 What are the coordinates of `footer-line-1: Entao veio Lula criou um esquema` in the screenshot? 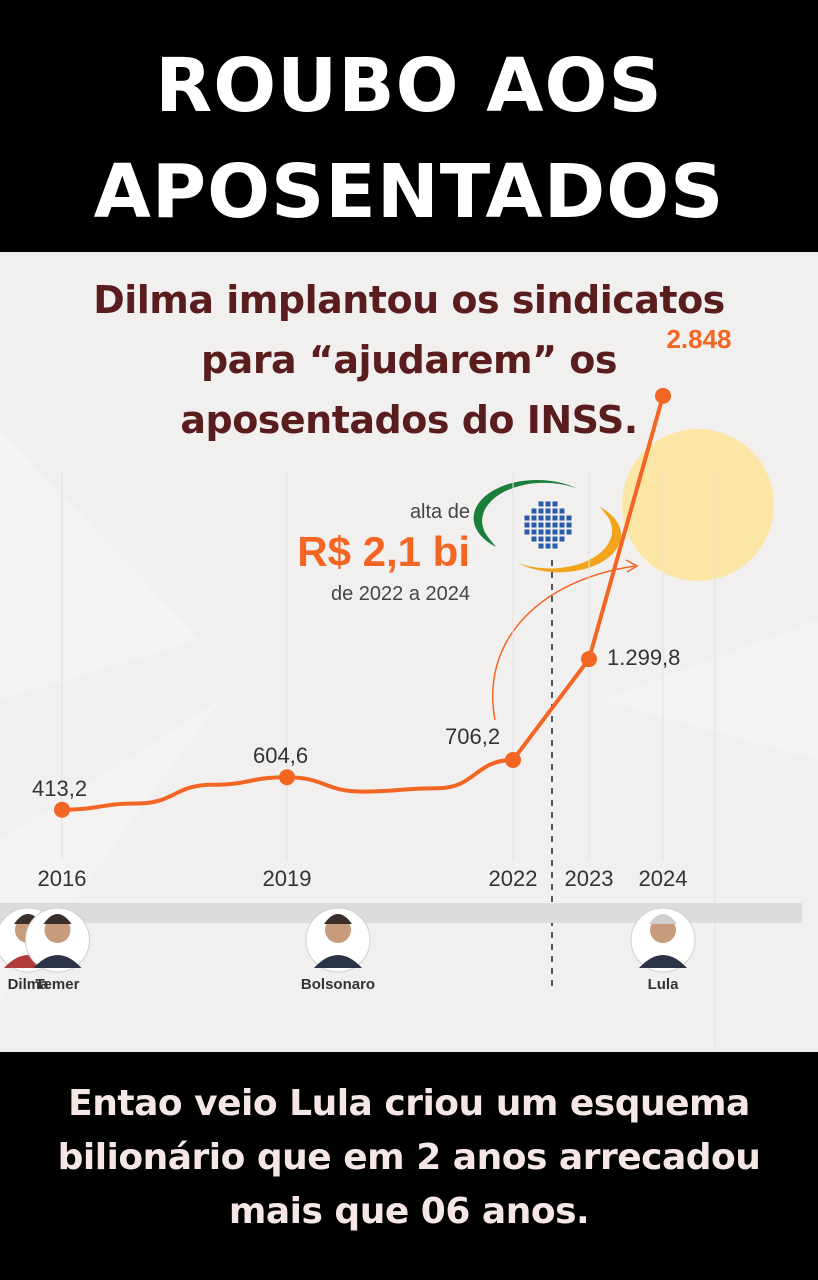 It's located at (409, 1103).